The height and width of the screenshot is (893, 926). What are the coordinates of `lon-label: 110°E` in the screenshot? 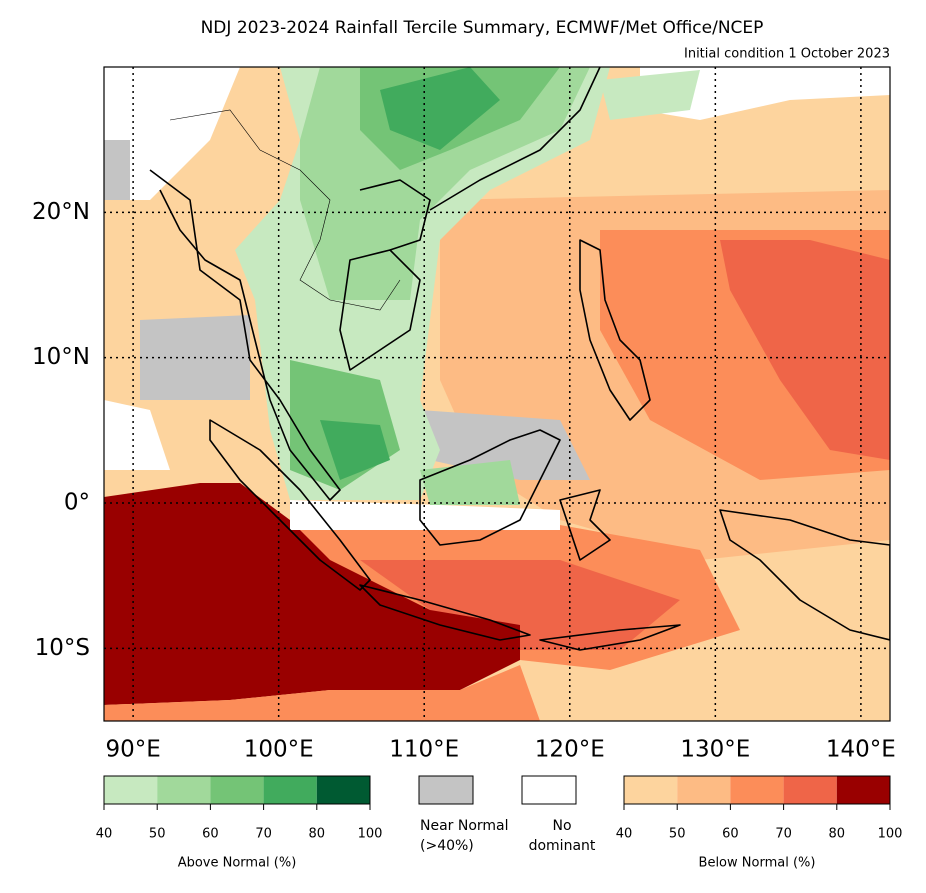 It's located at (424, 750).